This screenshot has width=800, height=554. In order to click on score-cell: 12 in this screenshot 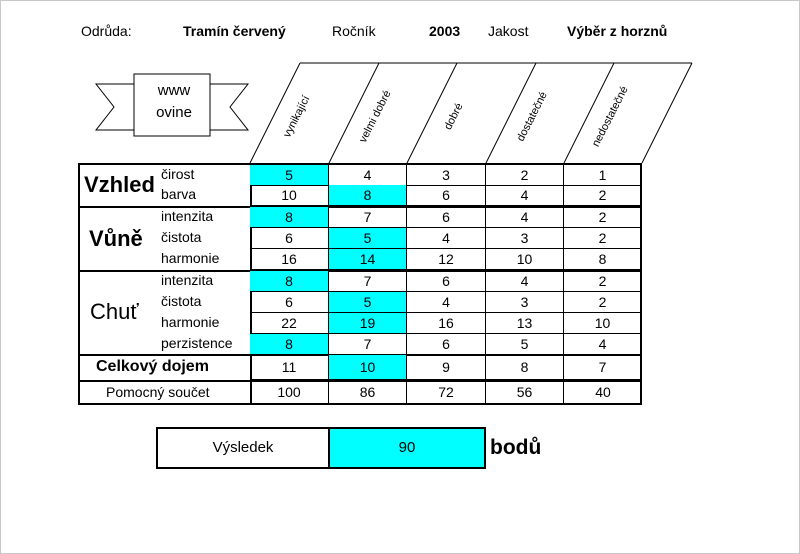, I will do `click(446, 259)`.